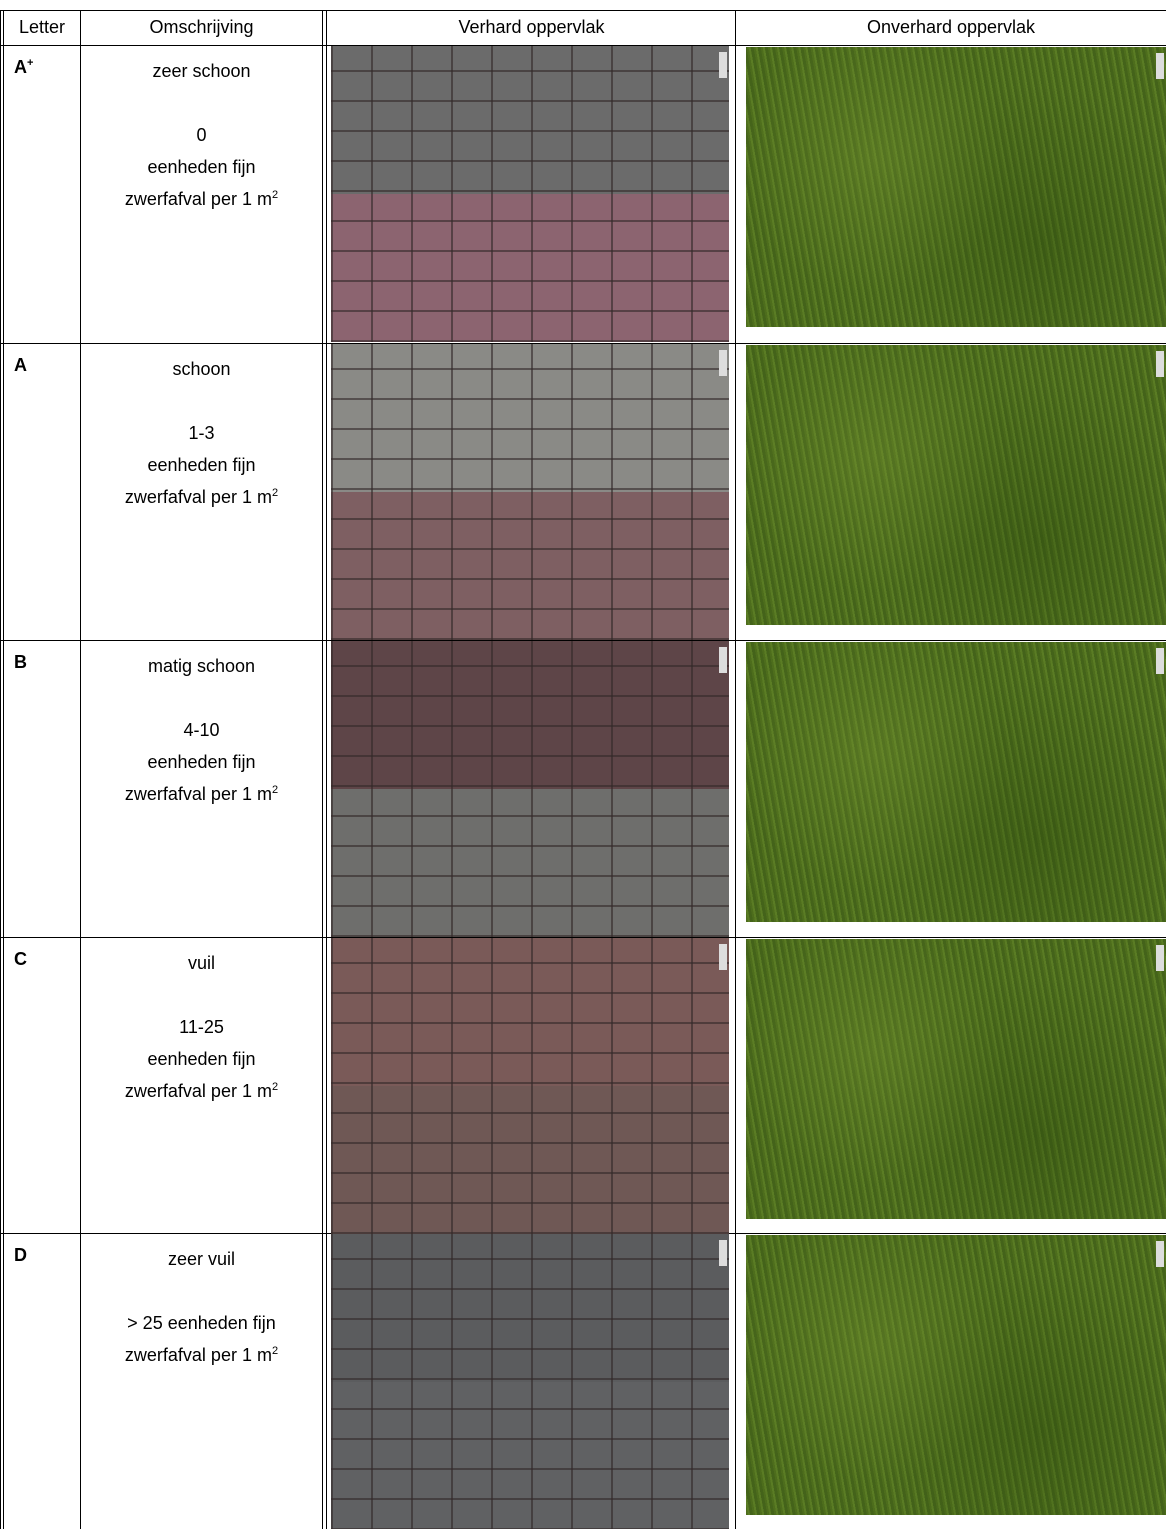 The width and height of the screenshot is (1166, 1529). What do you see at coordinates (531, 27) in the screenshot?
I see `column-header: Verhard oppervlak` at bounding box center [531, 27].